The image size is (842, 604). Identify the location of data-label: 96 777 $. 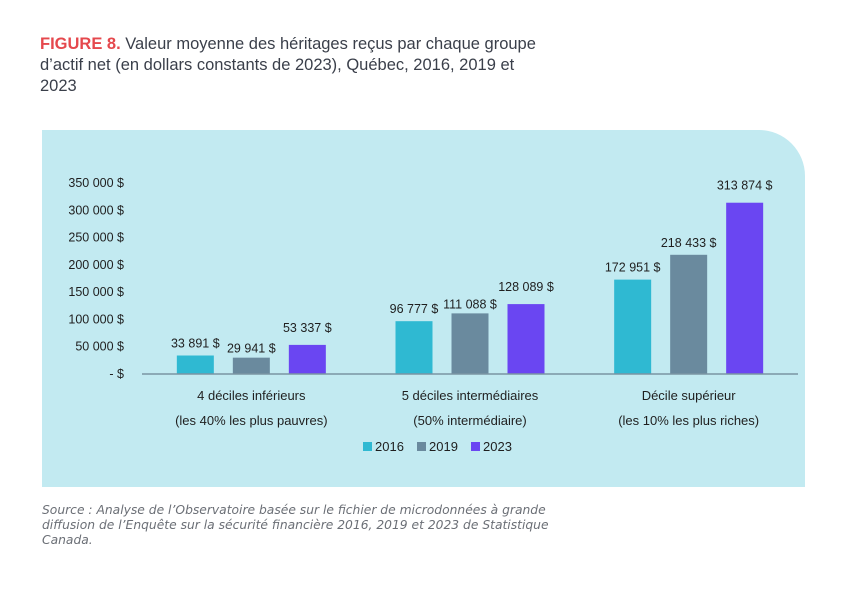
(414, 309).